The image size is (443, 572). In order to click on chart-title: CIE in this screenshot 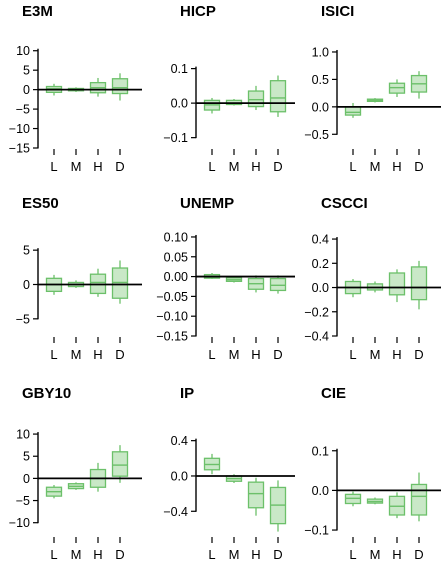, I will do `click(333, 393)`.